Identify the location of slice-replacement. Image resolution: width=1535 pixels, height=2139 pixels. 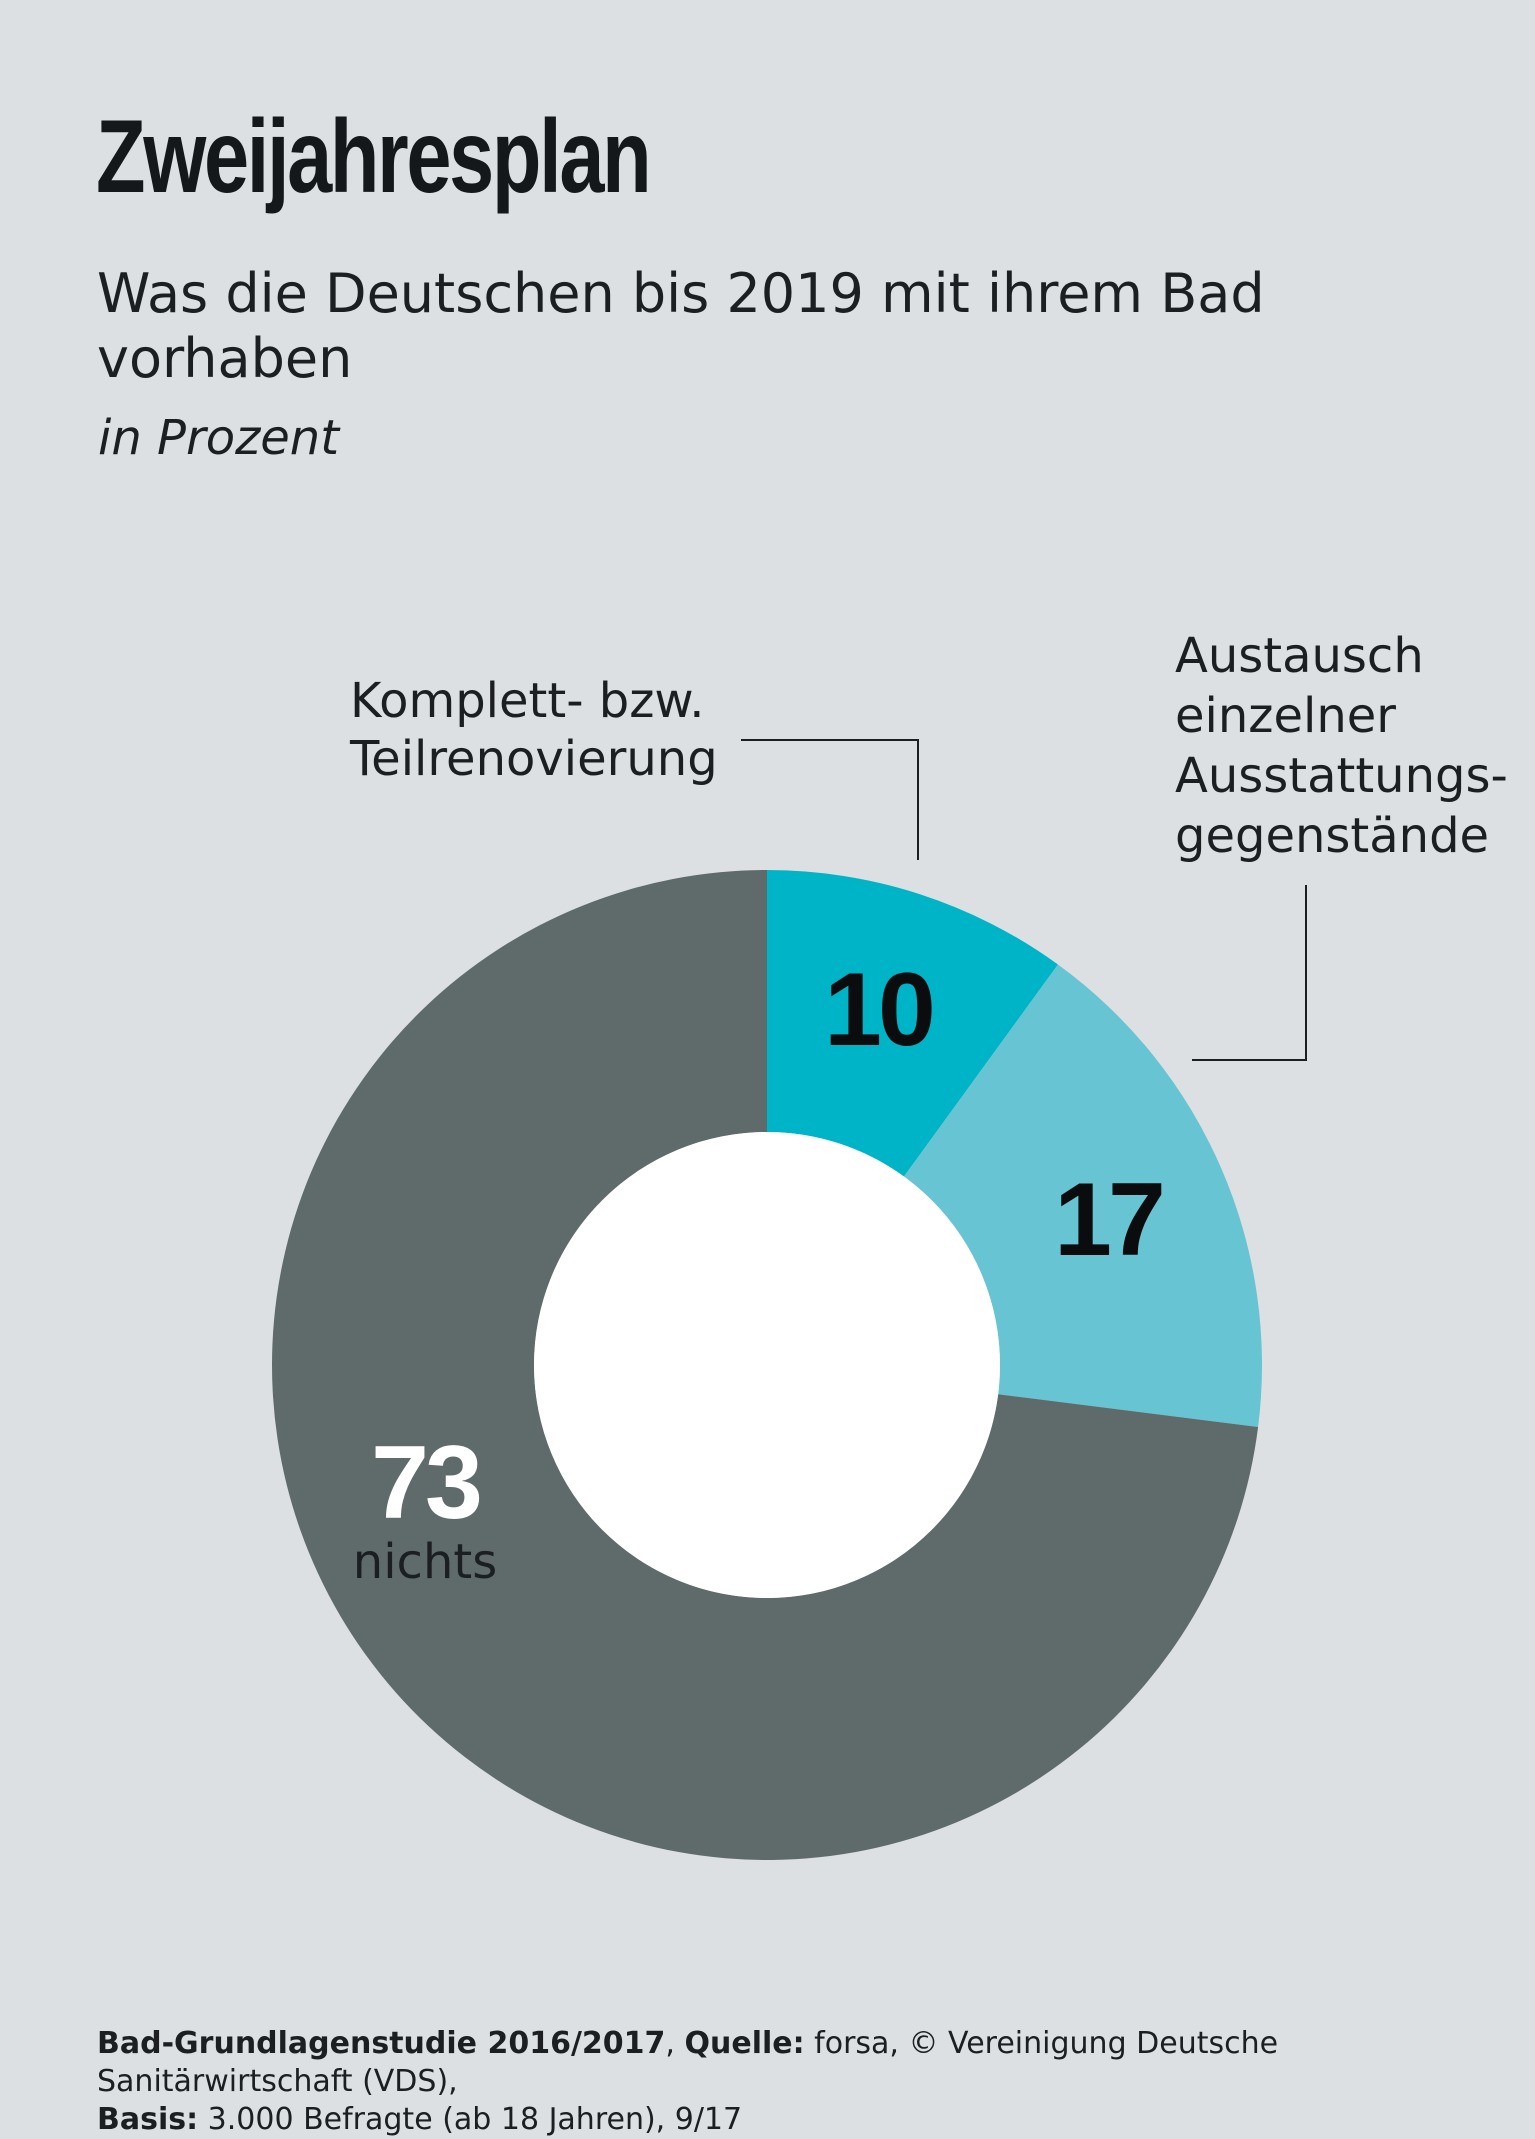
(1082, 1196).